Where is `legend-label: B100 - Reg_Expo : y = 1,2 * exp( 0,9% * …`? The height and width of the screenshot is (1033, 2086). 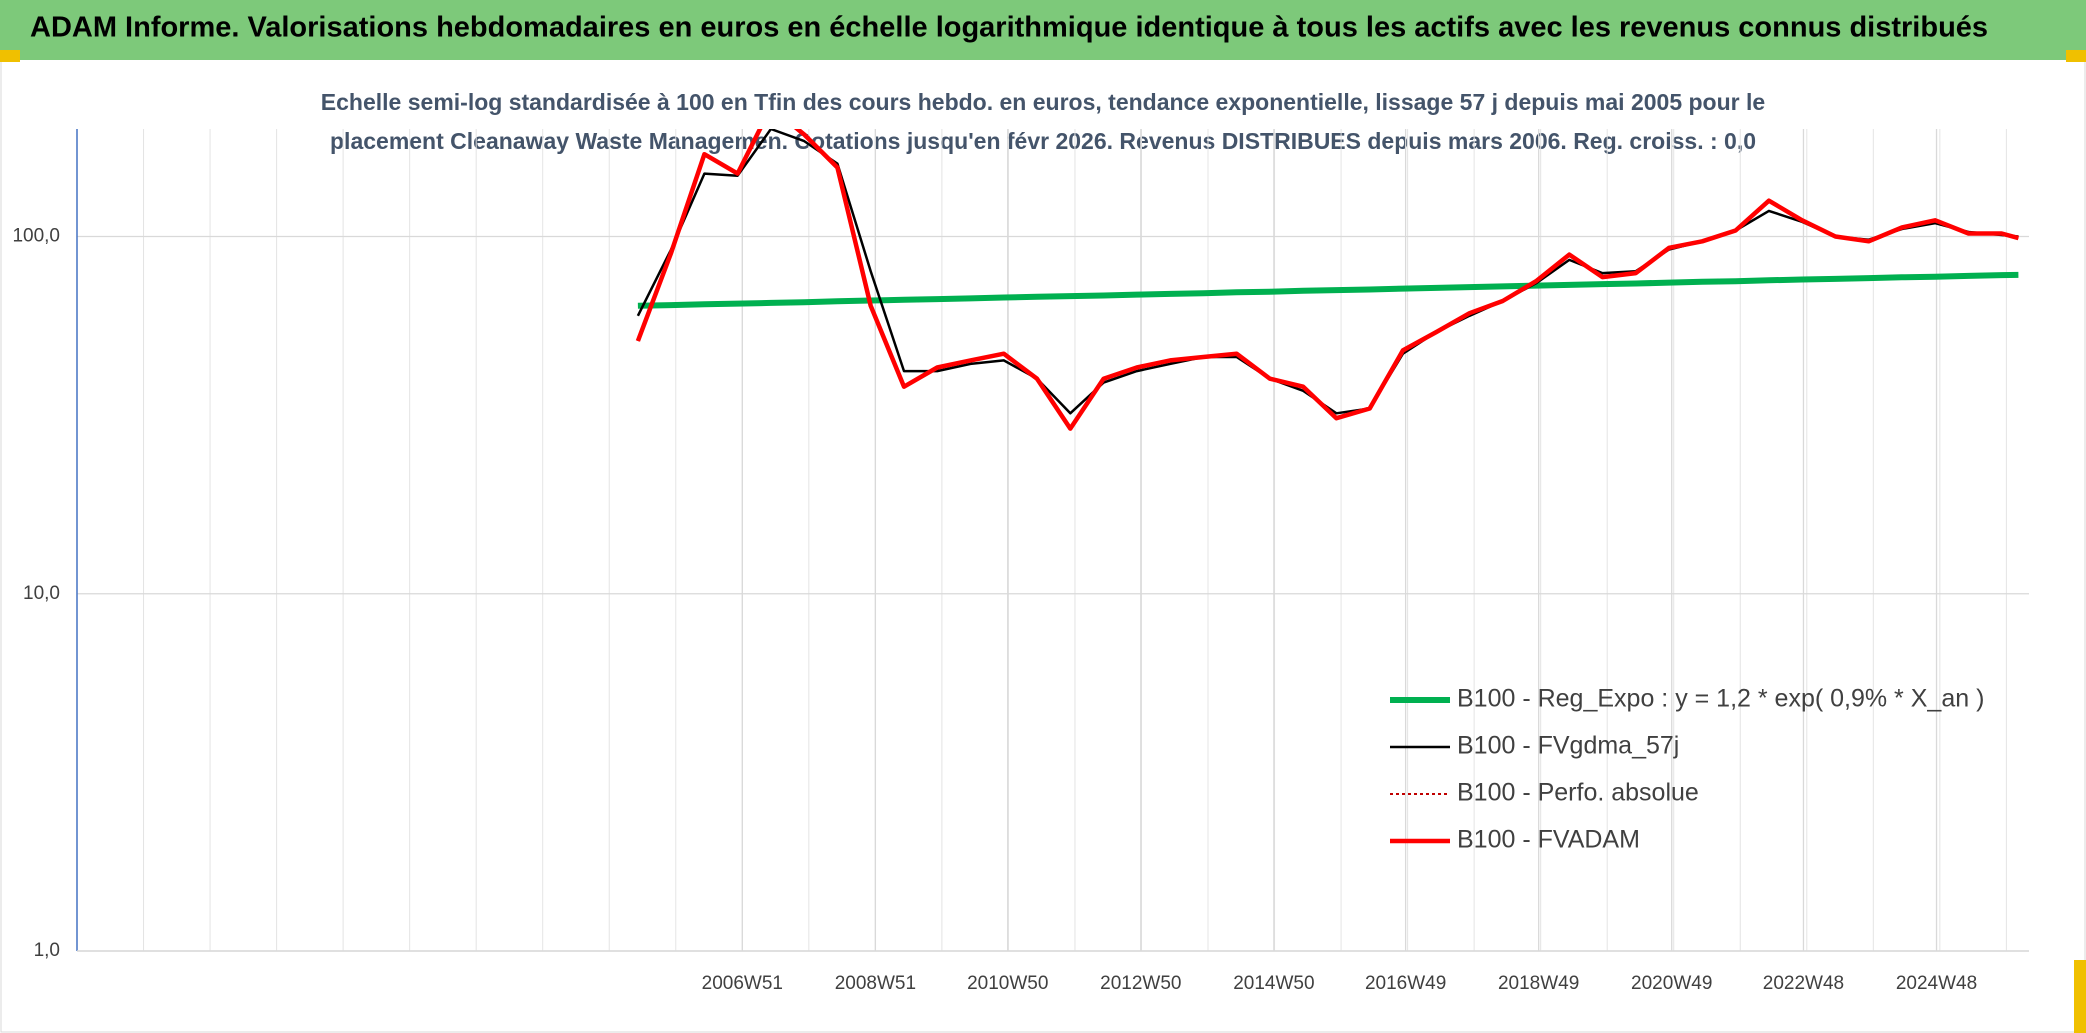
legend-label: B100 - Reg_Expo : y = 1,2 * exp( 0,9% * … is located at coordinates (1720, 699).